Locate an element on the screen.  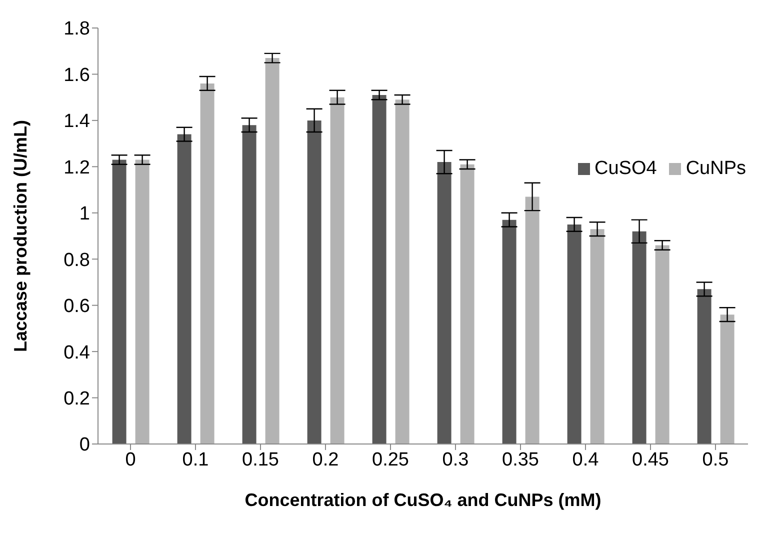
y-tick-label: 0.6 is located at coordinates (77, 307).